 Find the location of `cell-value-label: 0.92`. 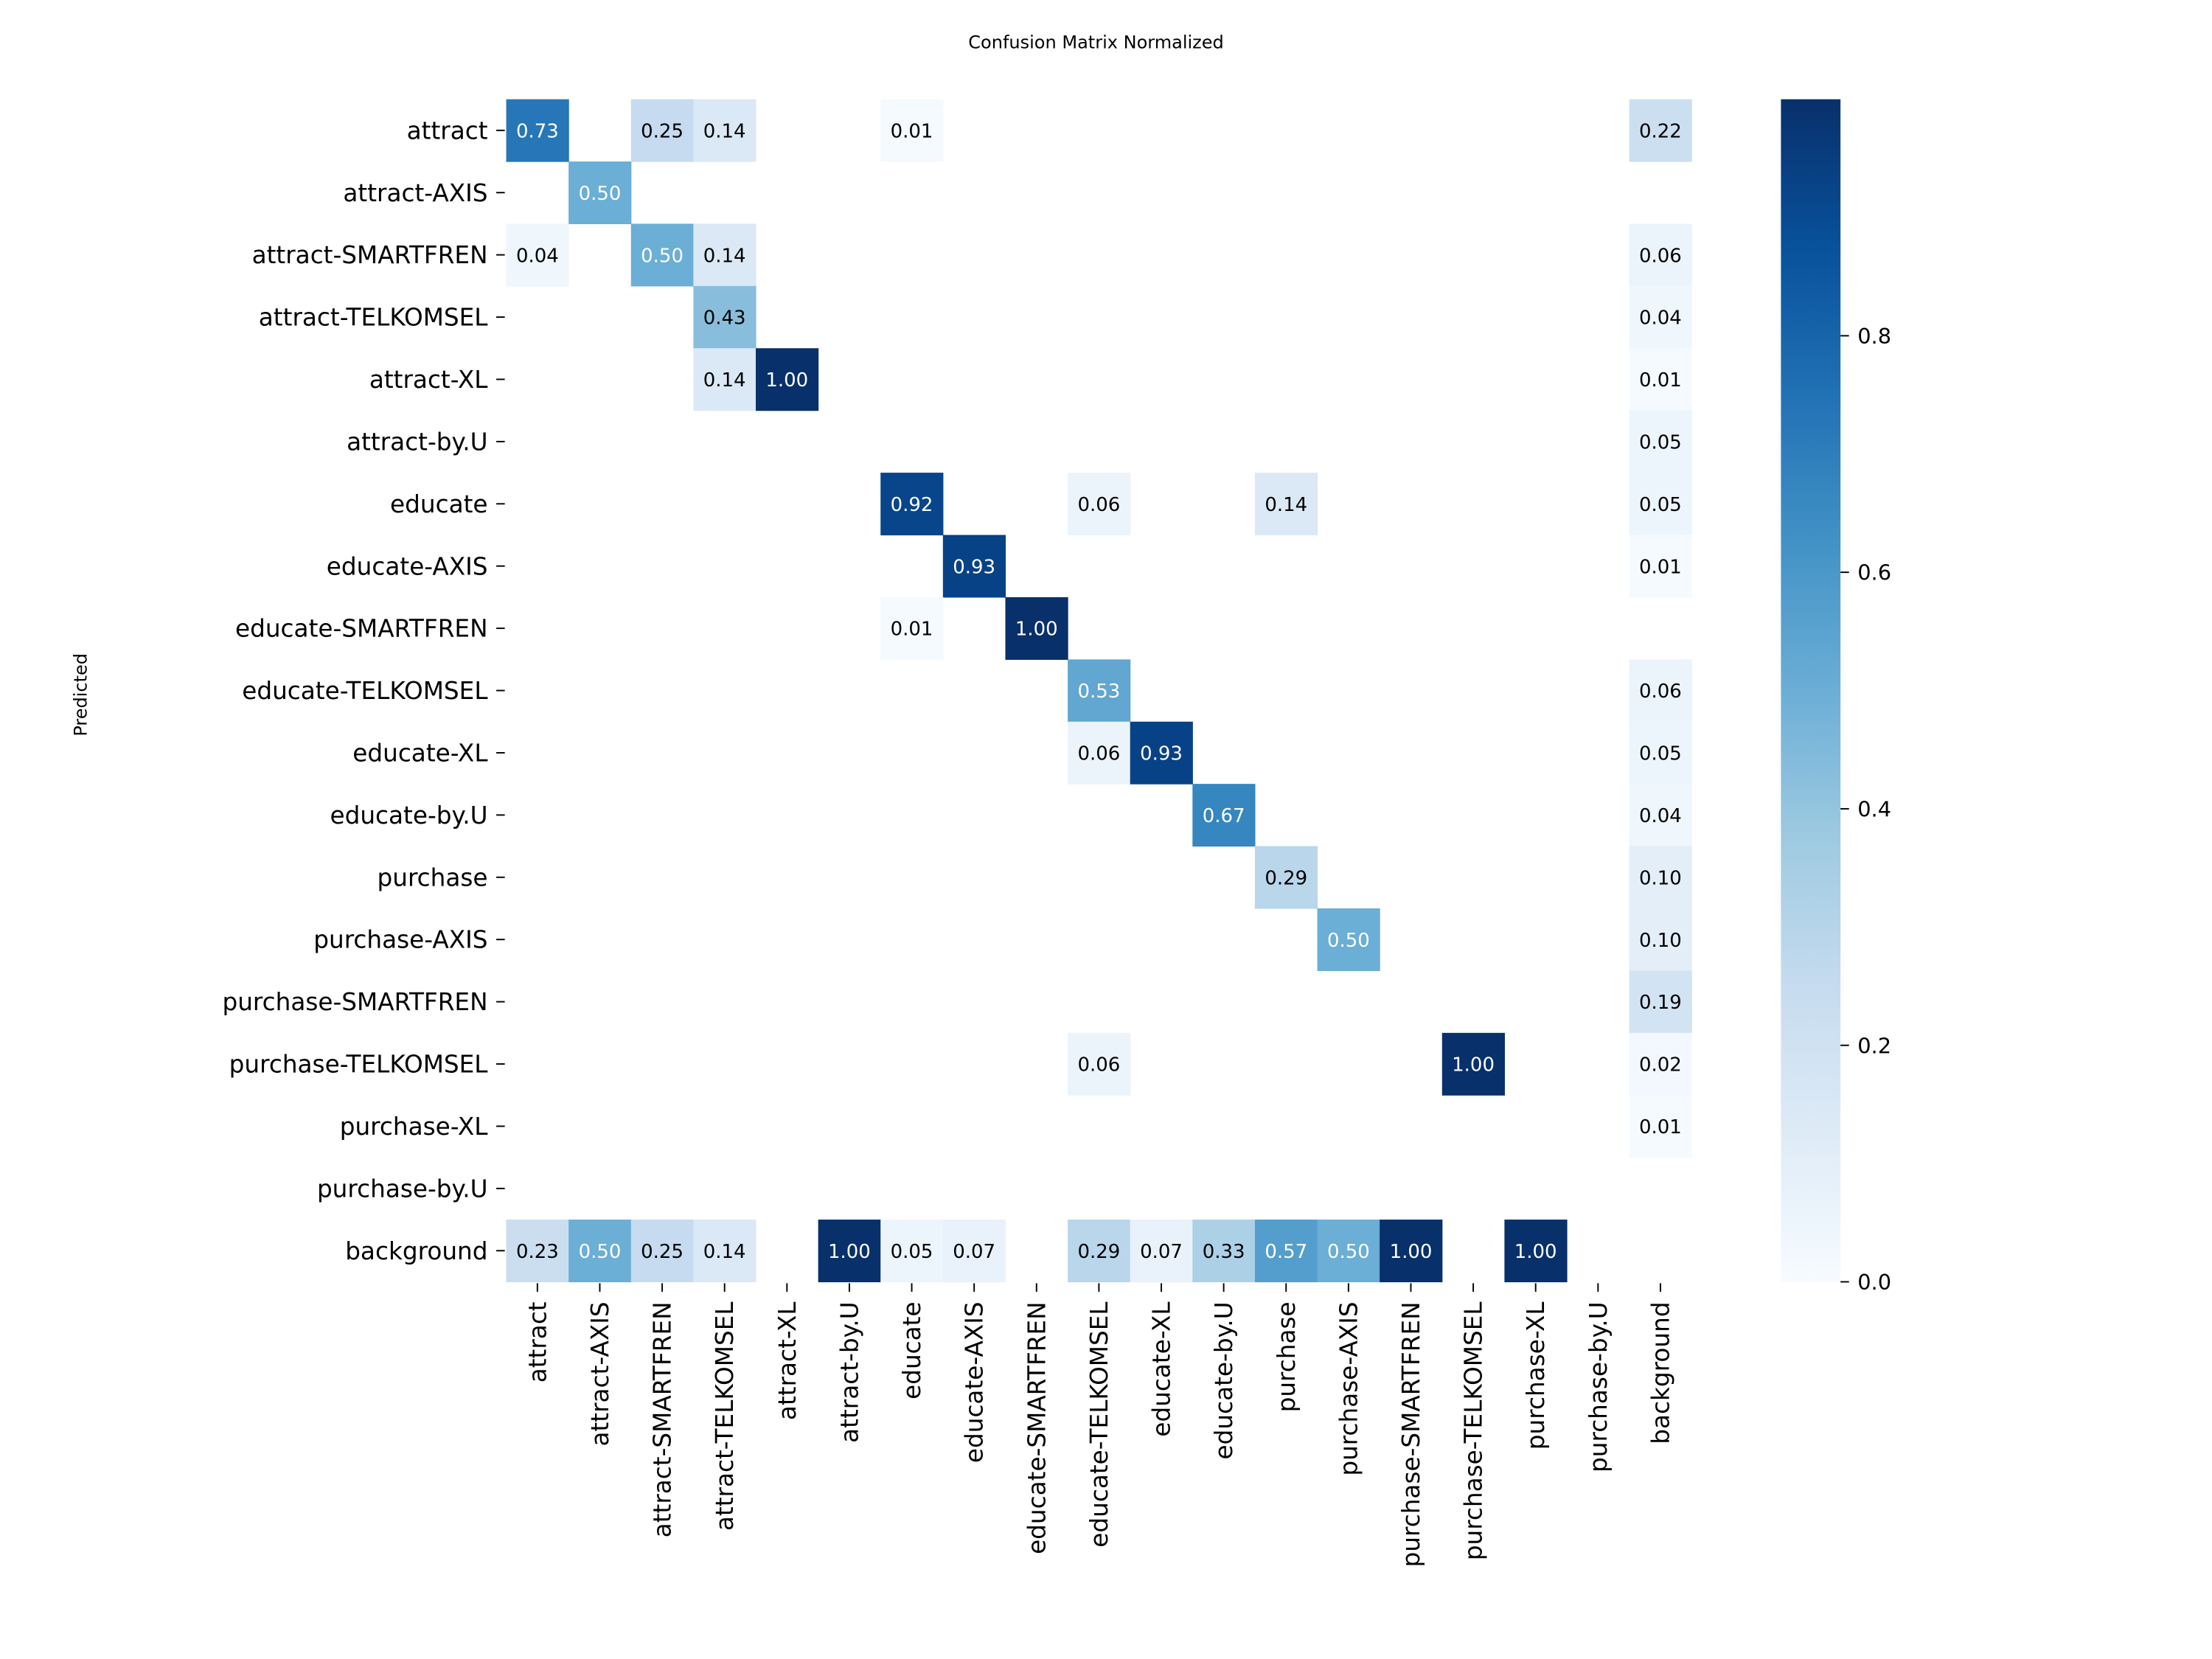

cell-value-label: 0.92 is located at coordinates (912, 505).